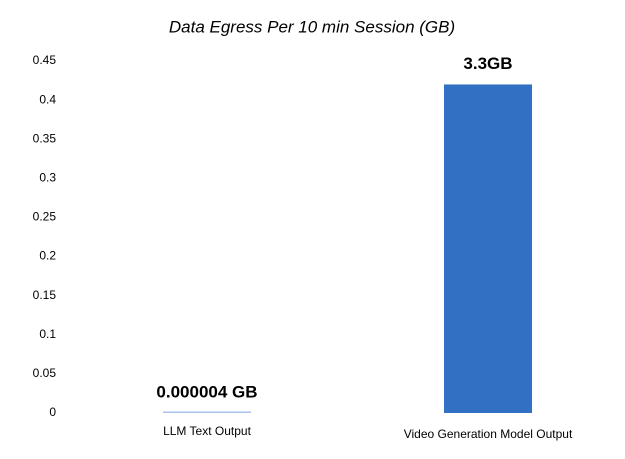  I want to click on y-tick-label: 0.05, so click(45, 373).